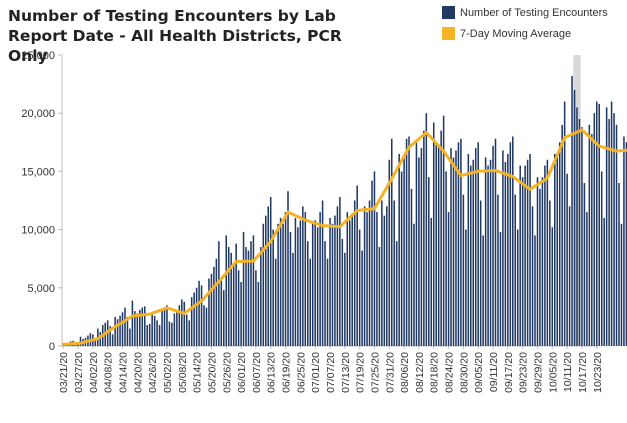 This screenshot has width=627, height=423. Describe the element at coordinates (361, 372) in the screenshot. I see `x-tick-label: 07/19/20` at that location.